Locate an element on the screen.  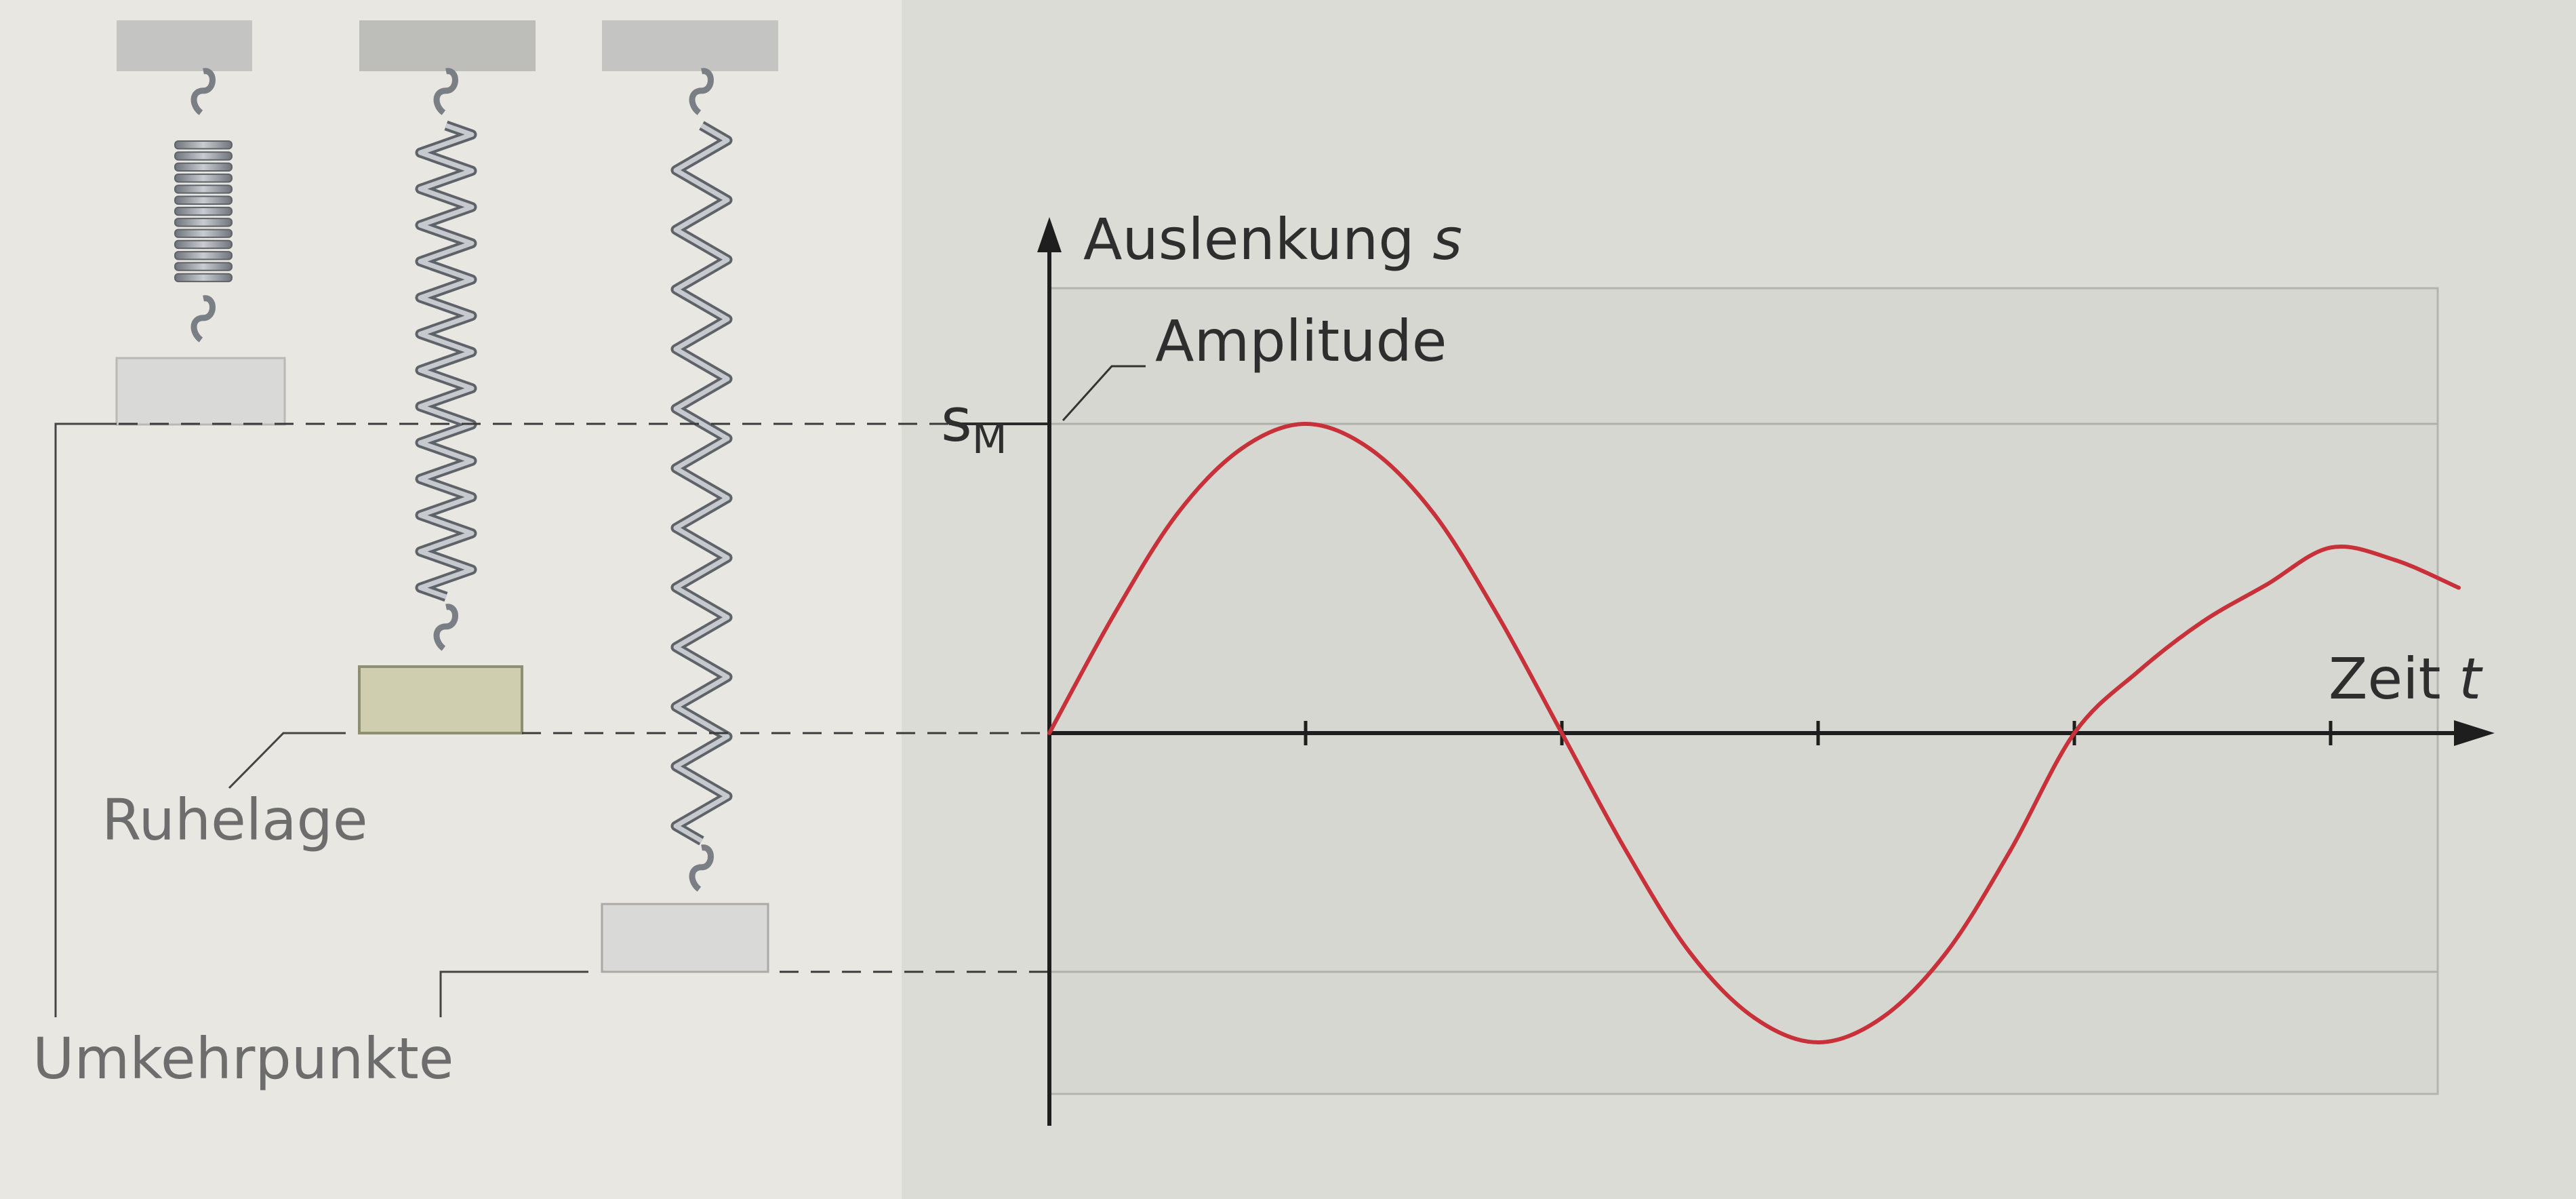
leader-amplitude is located at coordinates (1104, 394).